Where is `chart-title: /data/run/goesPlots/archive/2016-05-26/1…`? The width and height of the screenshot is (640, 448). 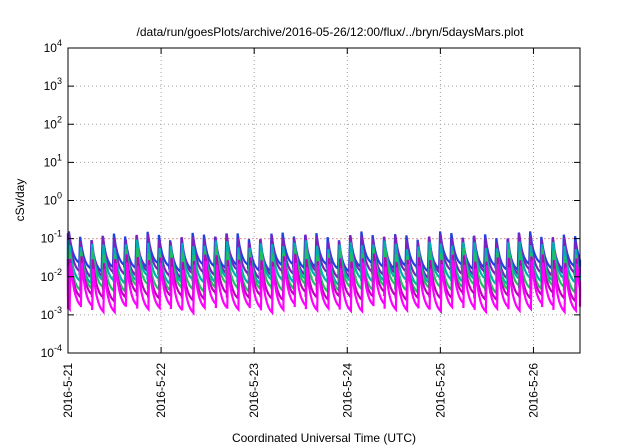
chart-title: /data/run/goesPlots/archive/2016-05-26/1… is located at coordinates (331, 32).